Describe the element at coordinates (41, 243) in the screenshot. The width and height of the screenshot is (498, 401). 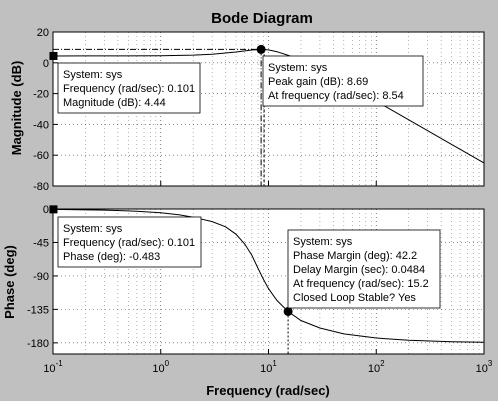
I see `phase-ytick-label: -45` at that location.